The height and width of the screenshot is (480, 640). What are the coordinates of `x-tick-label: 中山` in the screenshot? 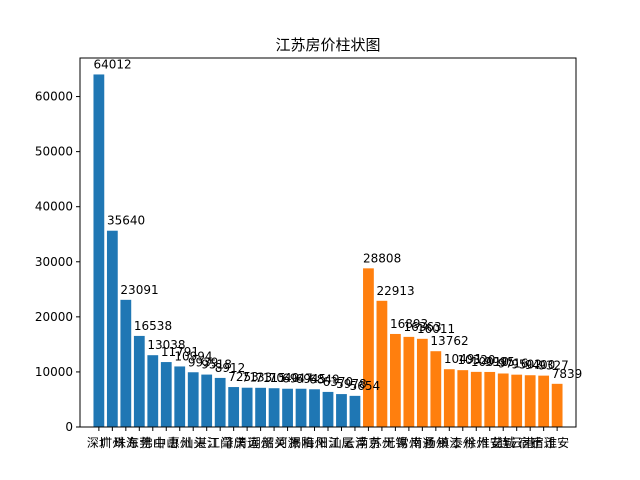 It's located at (166, 442).